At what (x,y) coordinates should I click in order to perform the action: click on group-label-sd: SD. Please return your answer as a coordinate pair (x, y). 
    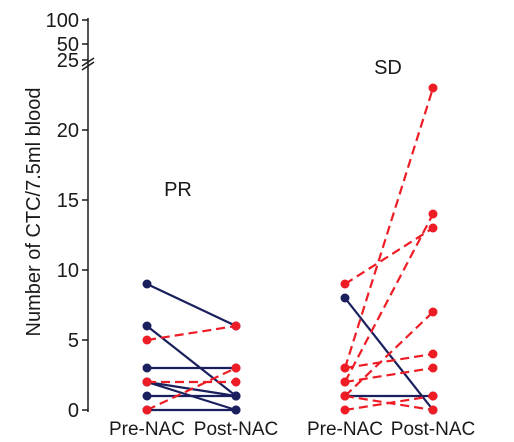
    Looking at the image, I should click on (388, 68).